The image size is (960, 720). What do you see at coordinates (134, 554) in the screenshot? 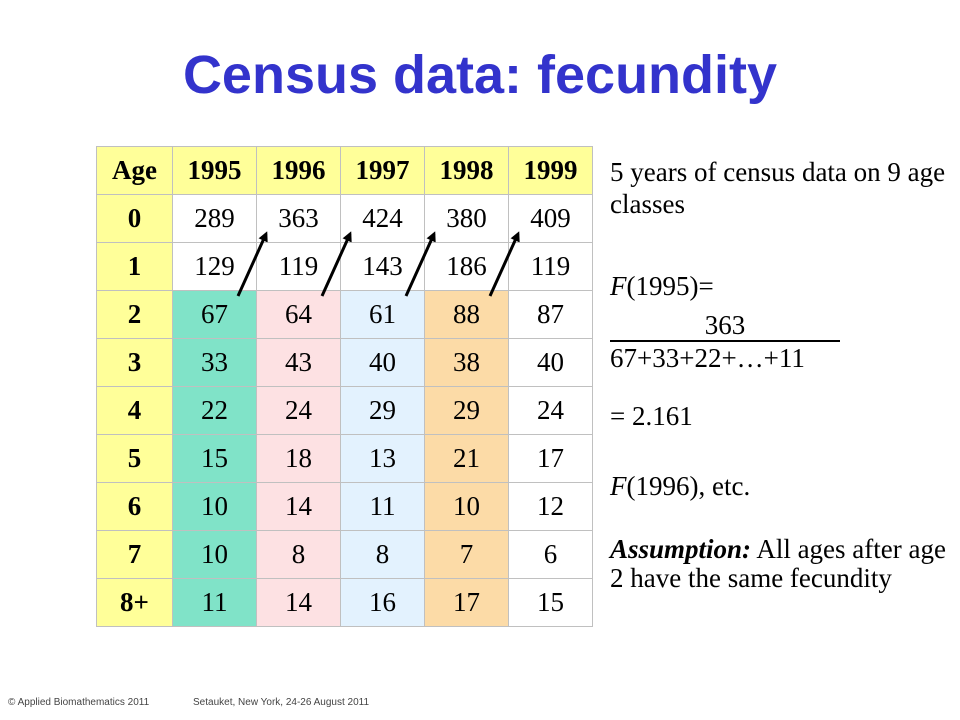
I see `age-cell: 7` at bounding box center [134, 554].